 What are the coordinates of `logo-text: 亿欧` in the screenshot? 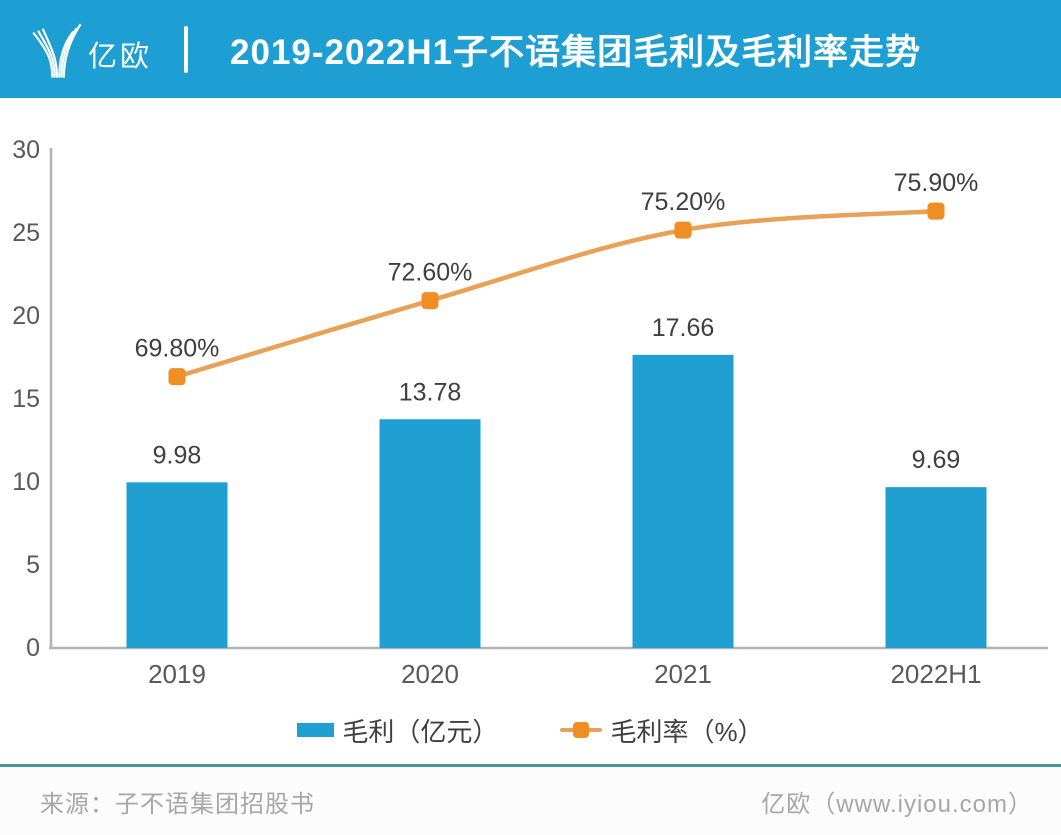 It's located at (120, 57).